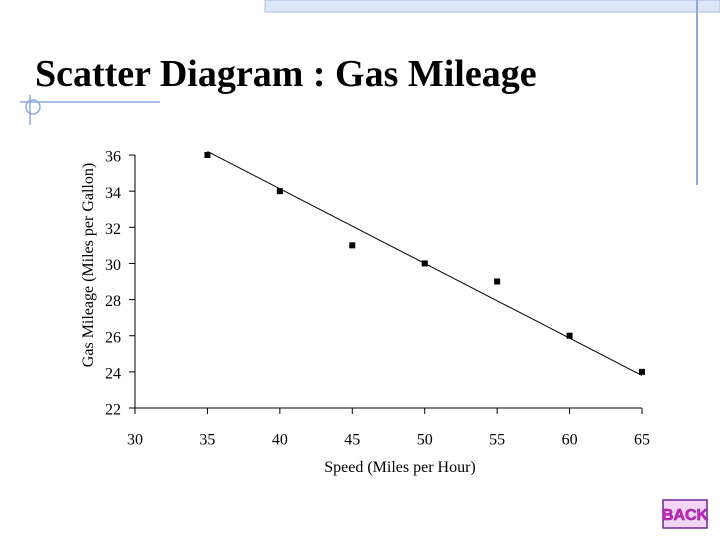  I want to click on y-tick-label: 26, so click(113, 337).